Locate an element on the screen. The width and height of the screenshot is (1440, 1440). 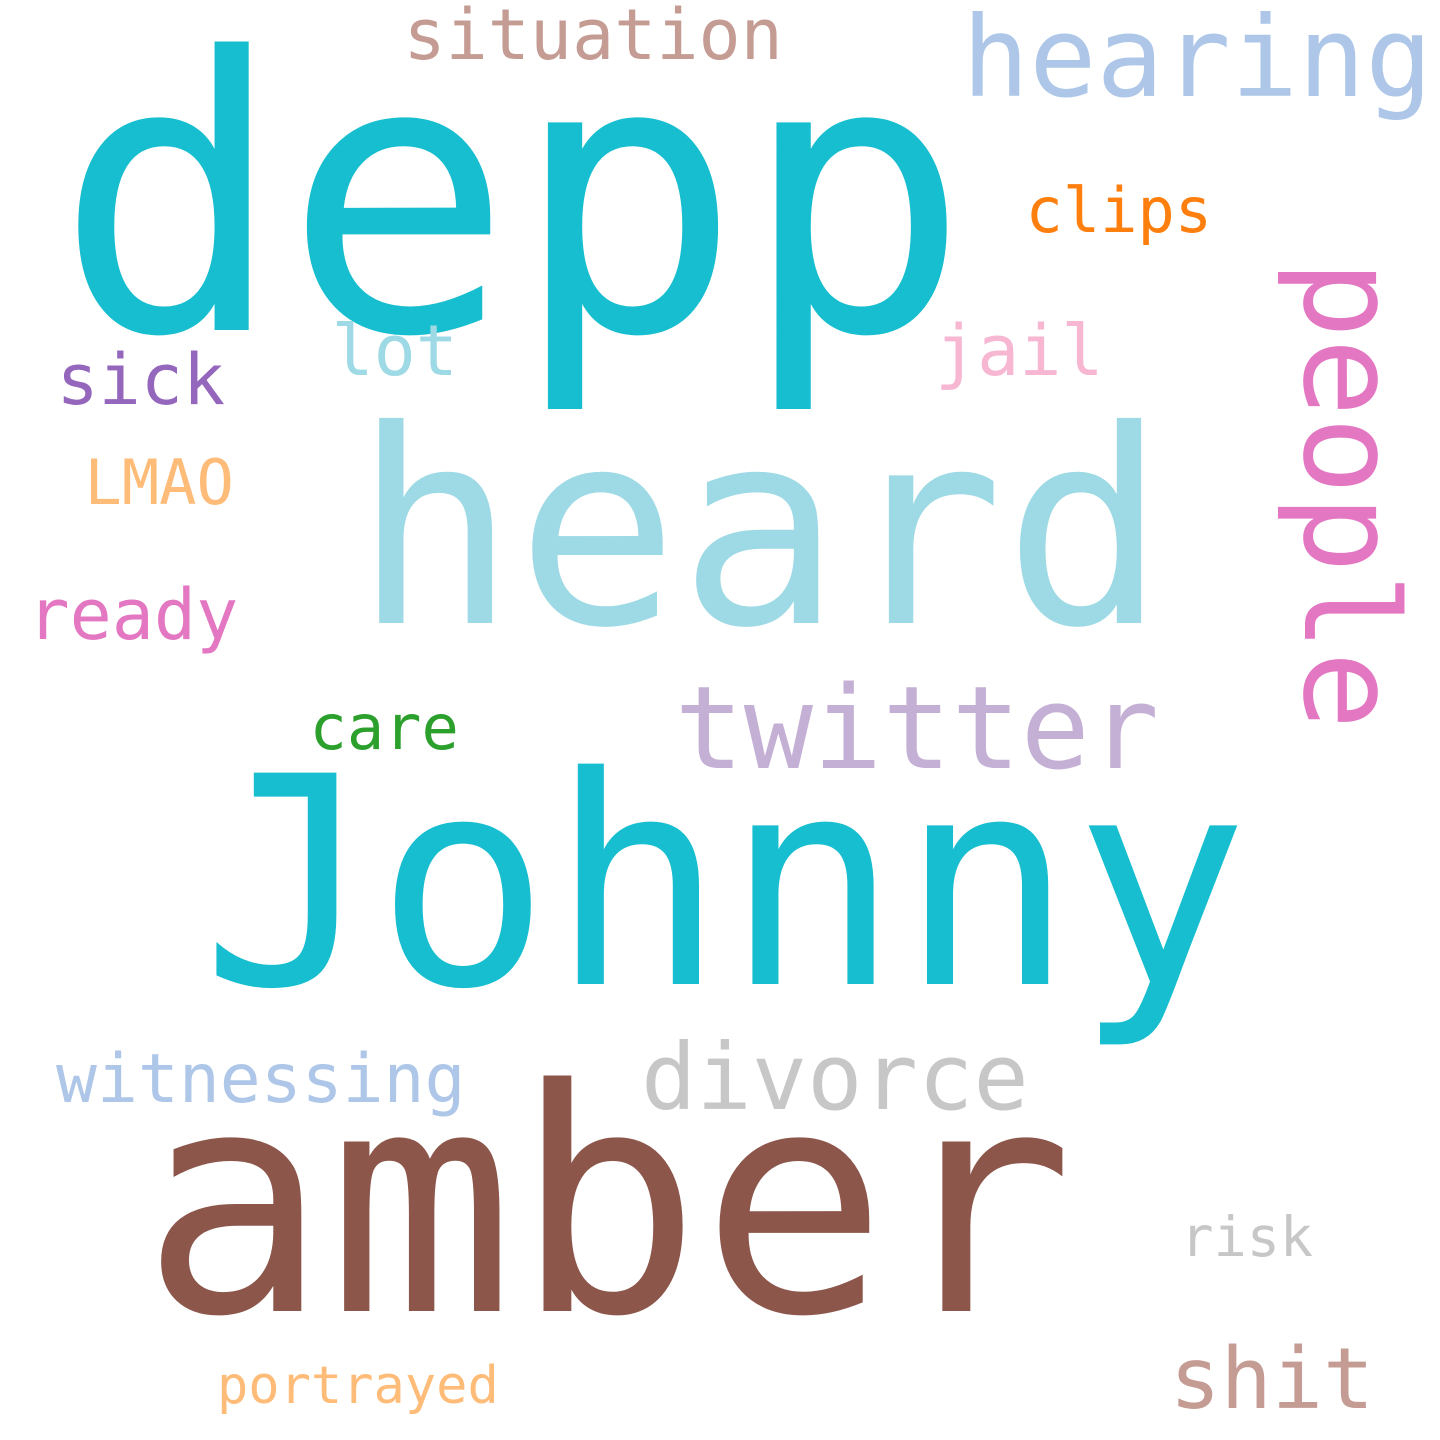
word-care: care is located at coordinates (384, 727).